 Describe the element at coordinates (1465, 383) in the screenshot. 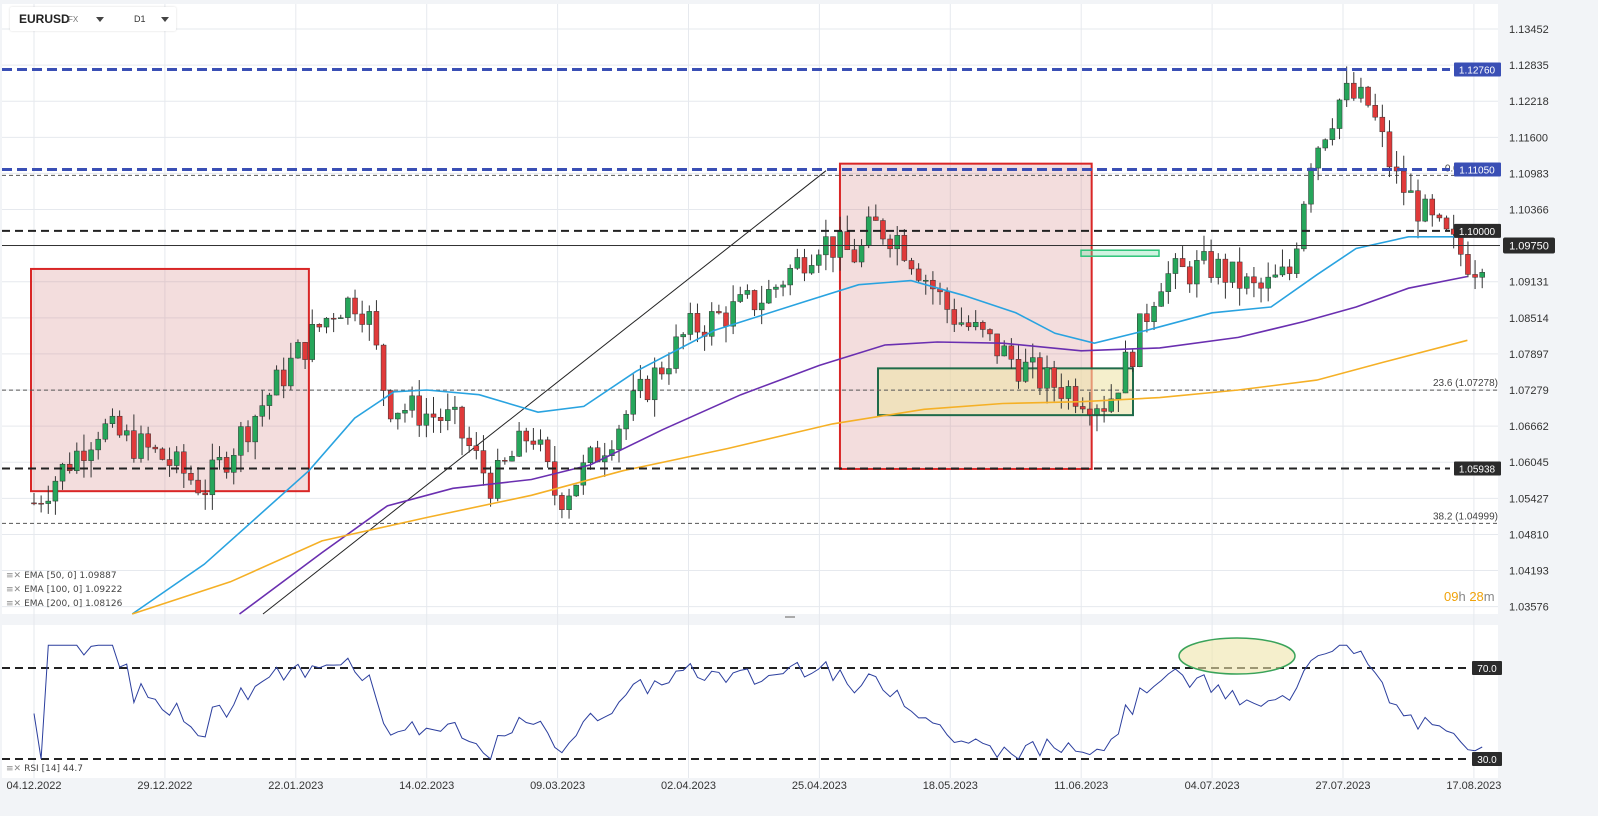

I see `fib-level-label: 23.6 (1.07278)` at that location.